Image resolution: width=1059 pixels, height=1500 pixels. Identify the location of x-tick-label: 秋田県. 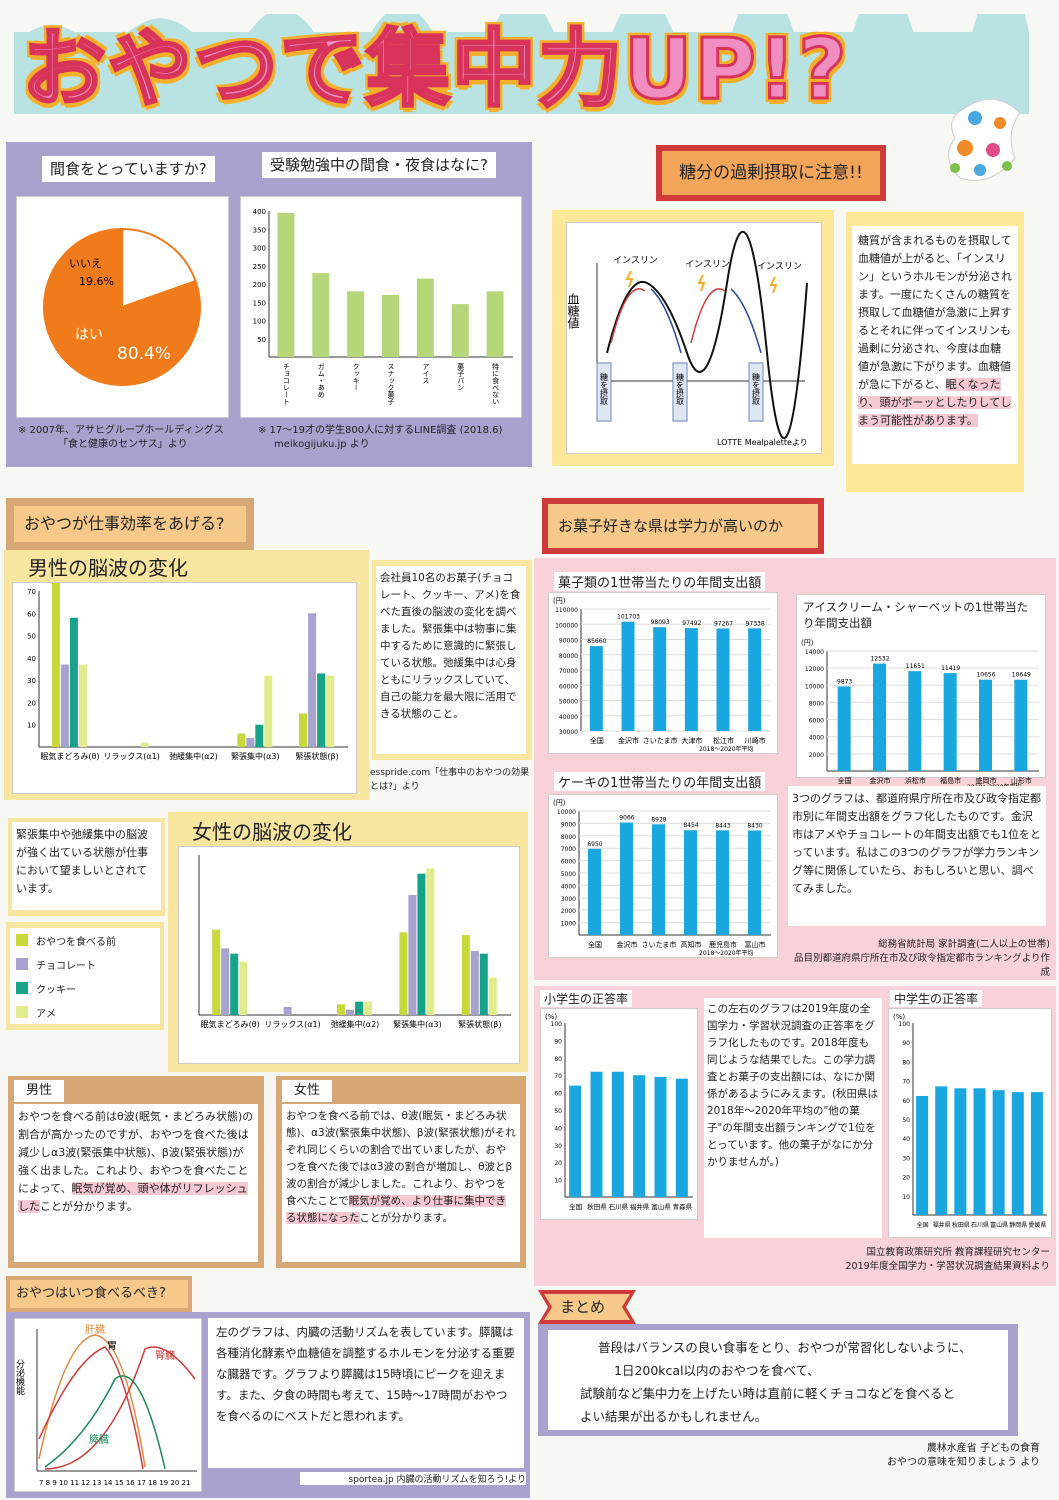
(961, 1225).